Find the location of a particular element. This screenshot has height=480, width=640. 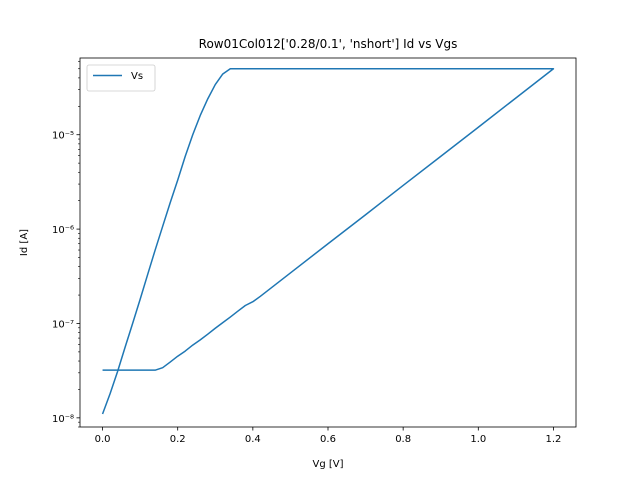

y-tick-label: 10⁻⁸ is located at coordinates (63, 419).